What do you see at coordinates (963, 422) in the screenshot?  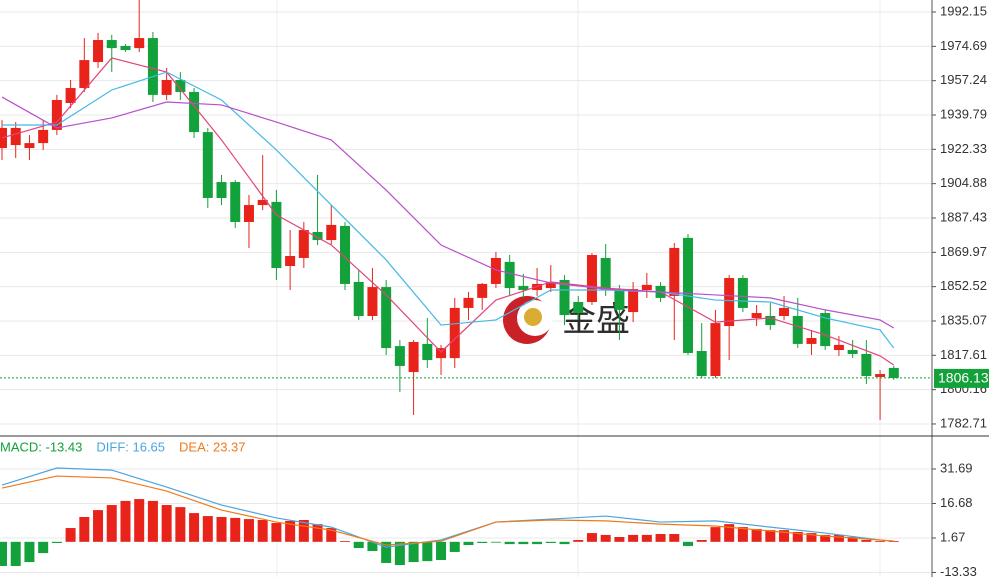 I see `y-tick-label: 1782.71` at bounding box center [963, 422].